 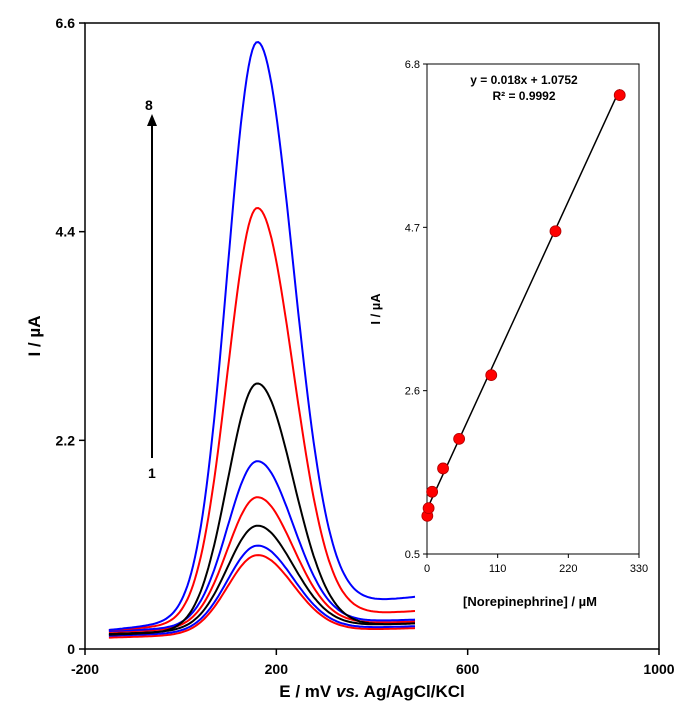 I want to click on inset-y-tick-label: 0.5, so click(x=412, y=555).